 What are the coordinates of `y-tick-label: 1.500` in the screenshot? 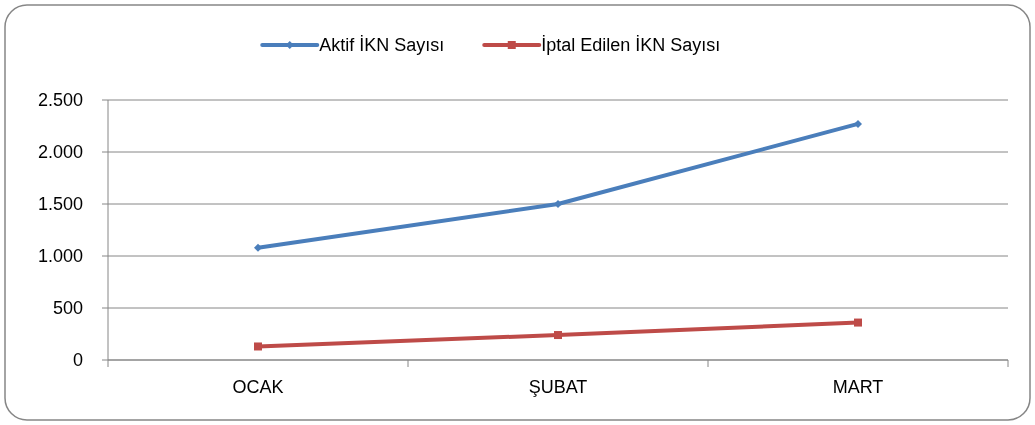 It's located at (60, 204).